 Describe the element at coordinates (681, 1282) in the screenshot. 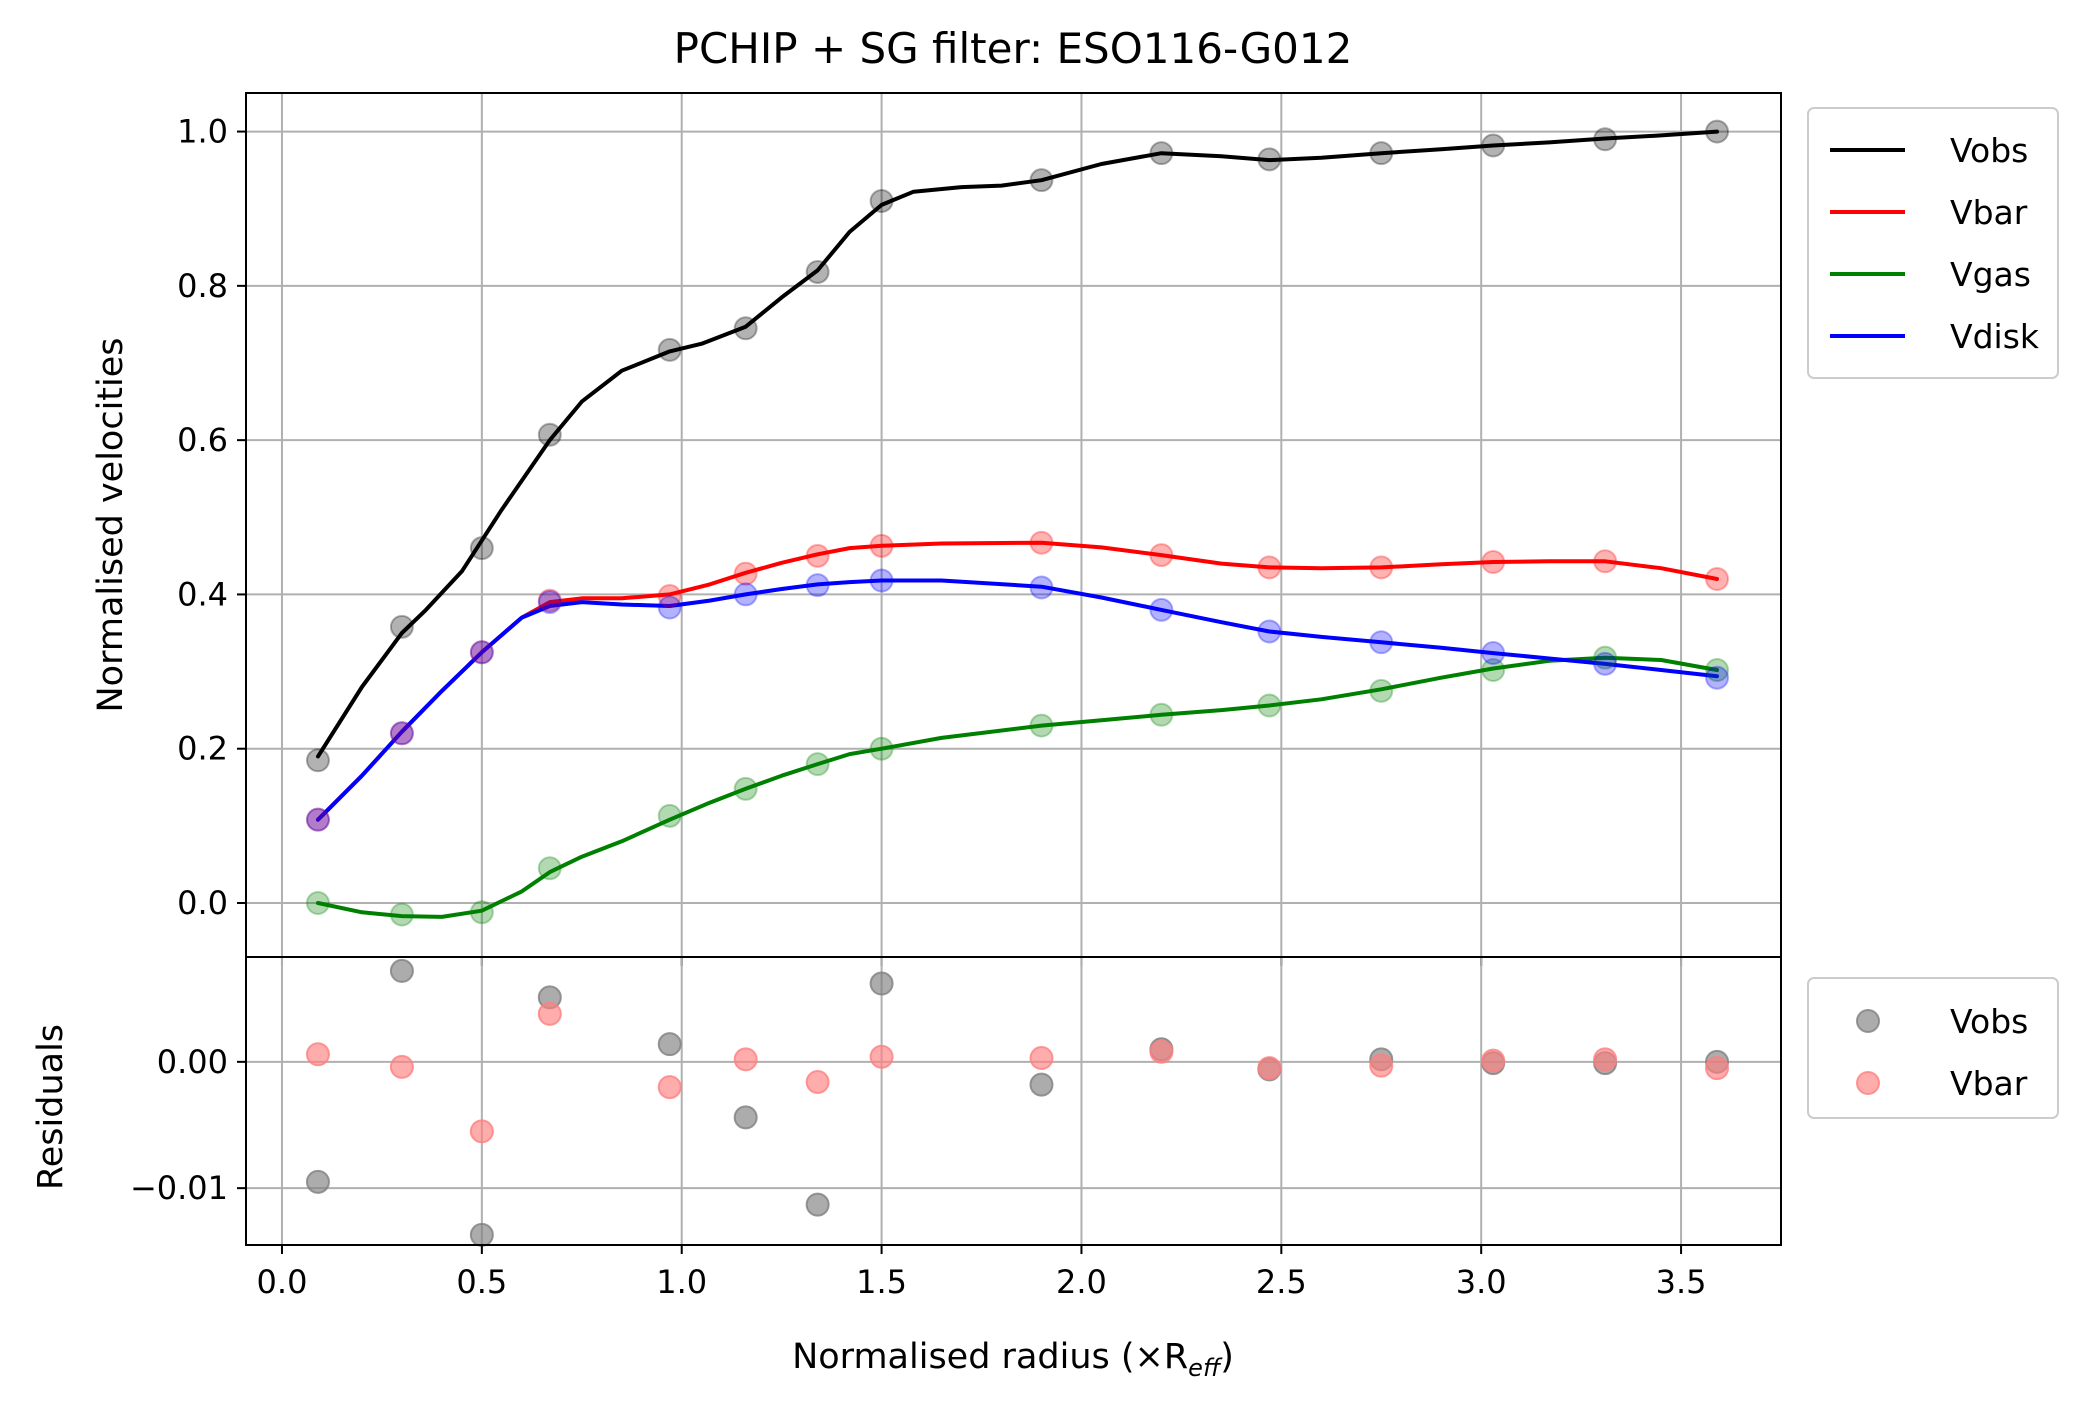

I see `x-tick-label: 1.0` at that location.